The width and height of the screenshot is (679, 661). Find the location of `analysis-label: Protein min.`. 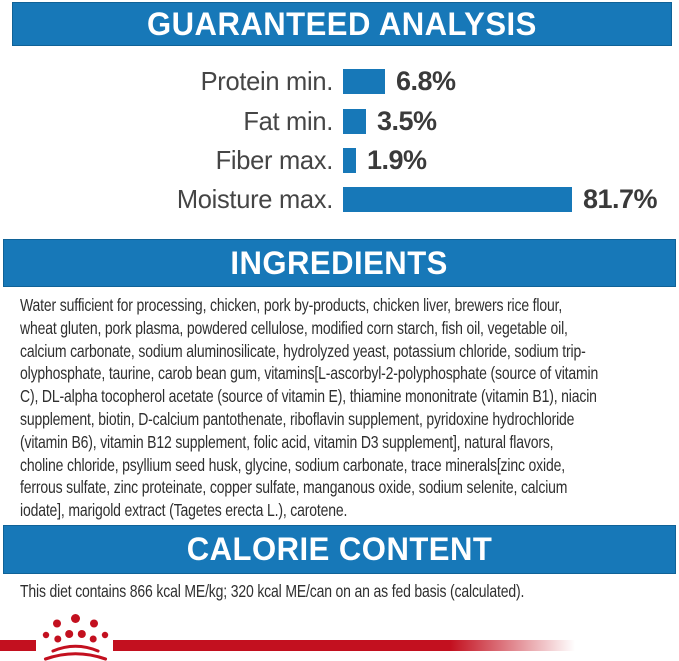

analysis-label: Protein min. is located at coordinates (267, 81).